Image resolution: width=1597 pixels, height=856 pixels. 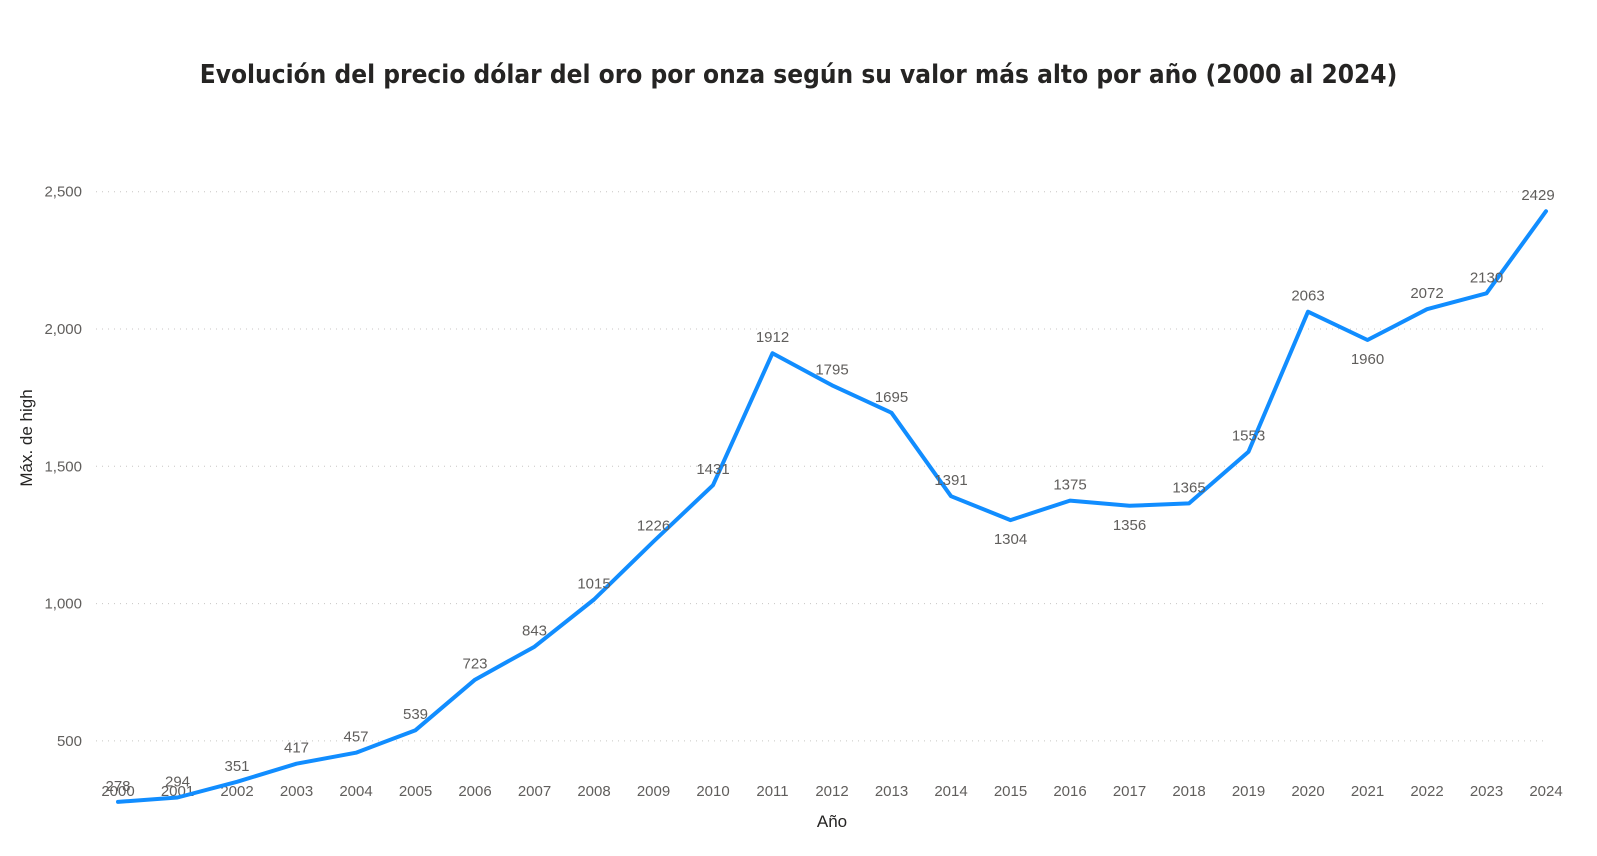 What do you see at coordinates (772, 791) in the screenshot?
I see `x-tick-label: 2011` at bounding box center [772, 791].